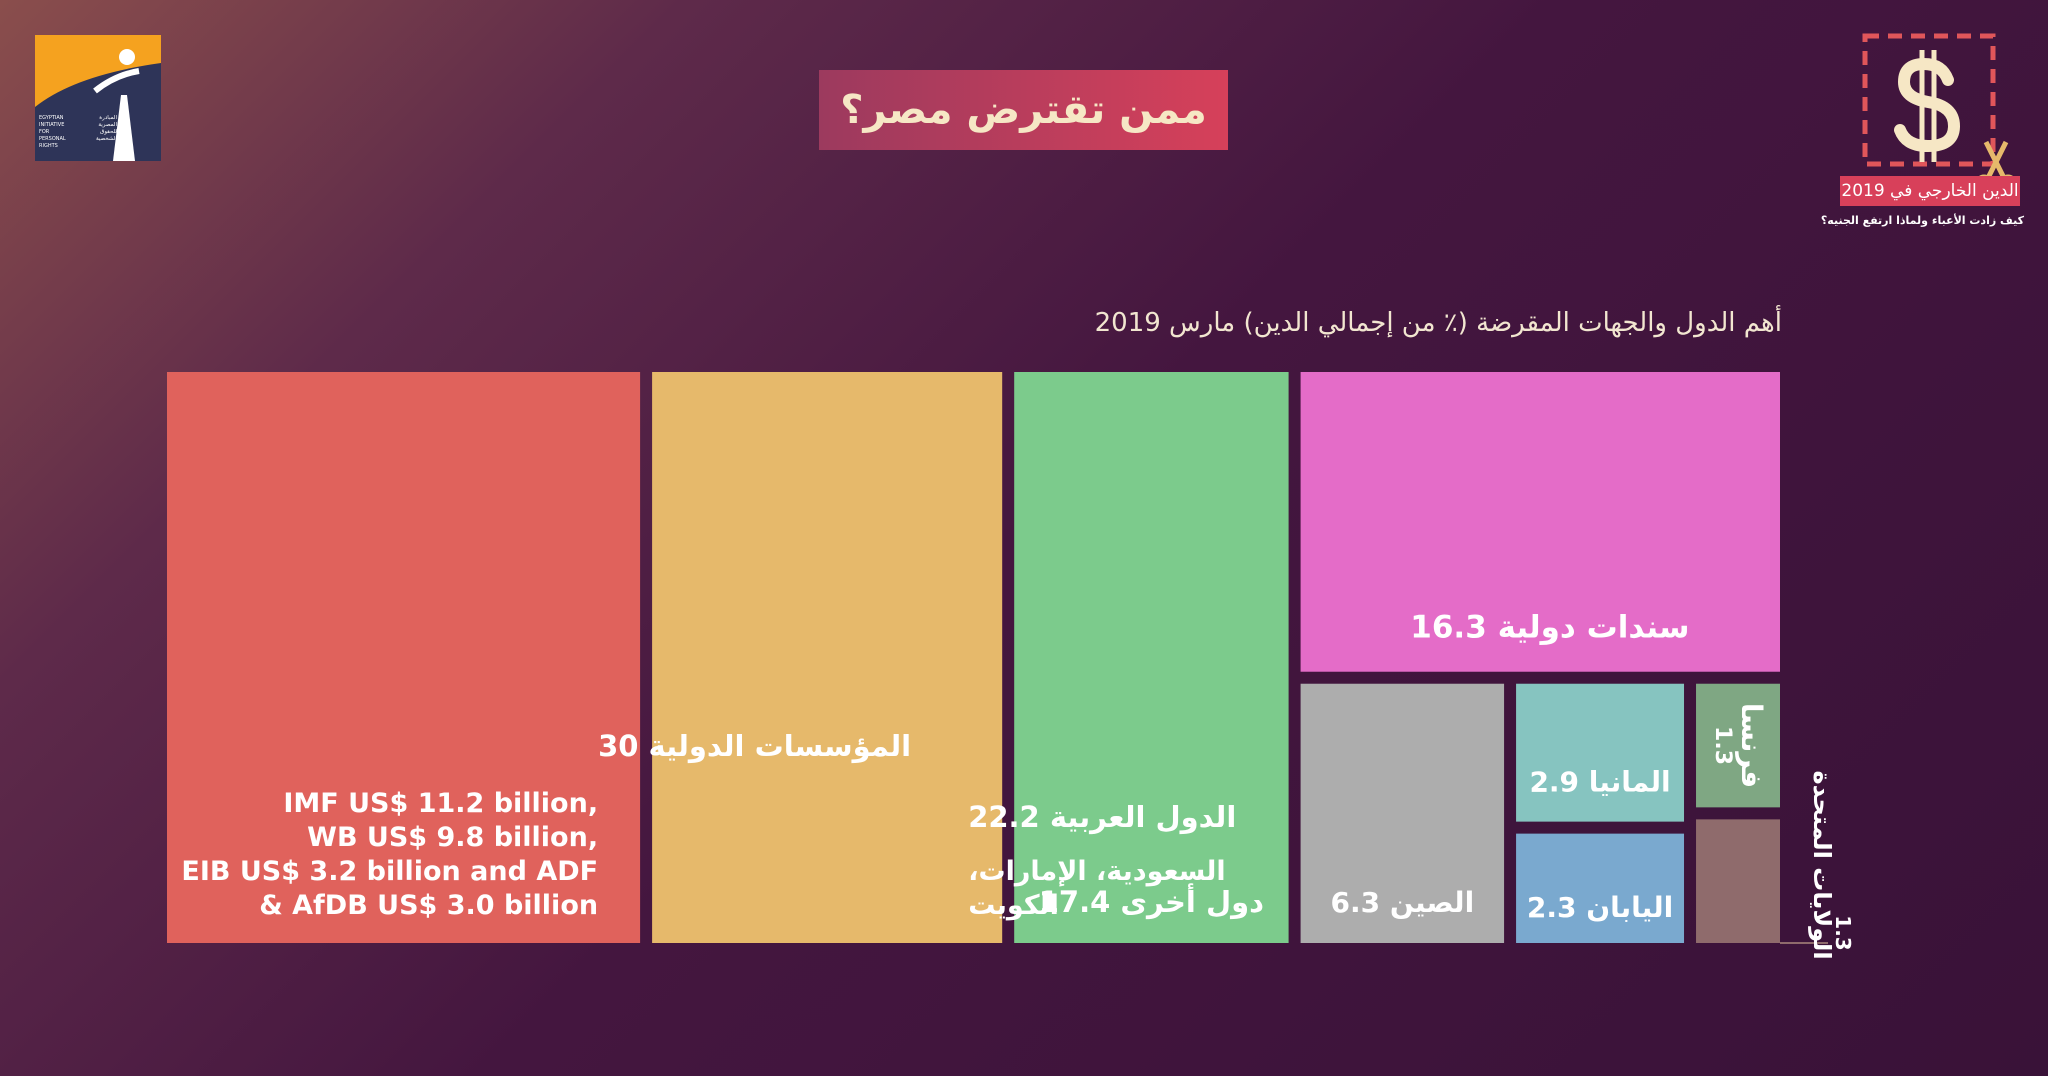 The height and width of the screenshot is (1076, 2048). I want to click on label-arab: الدول العربية 22.2, so click(1102, 817).